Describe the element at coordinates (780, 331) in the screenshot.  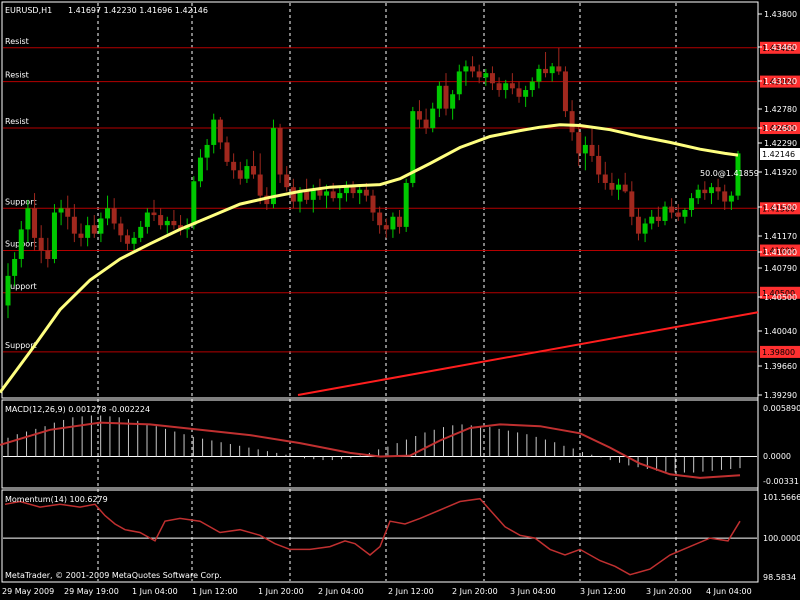
I see `price-tick-label: 1.40040` at that location.